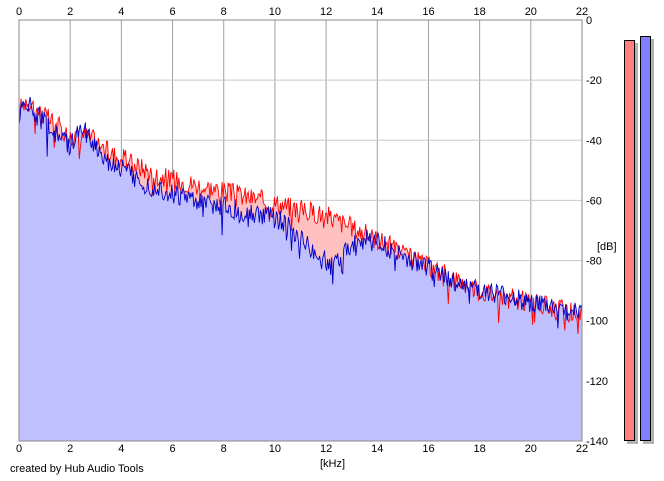 The width and height of the screenshot is (664, 481). I want to click on y-tick-label: -80, so click(594, 262).